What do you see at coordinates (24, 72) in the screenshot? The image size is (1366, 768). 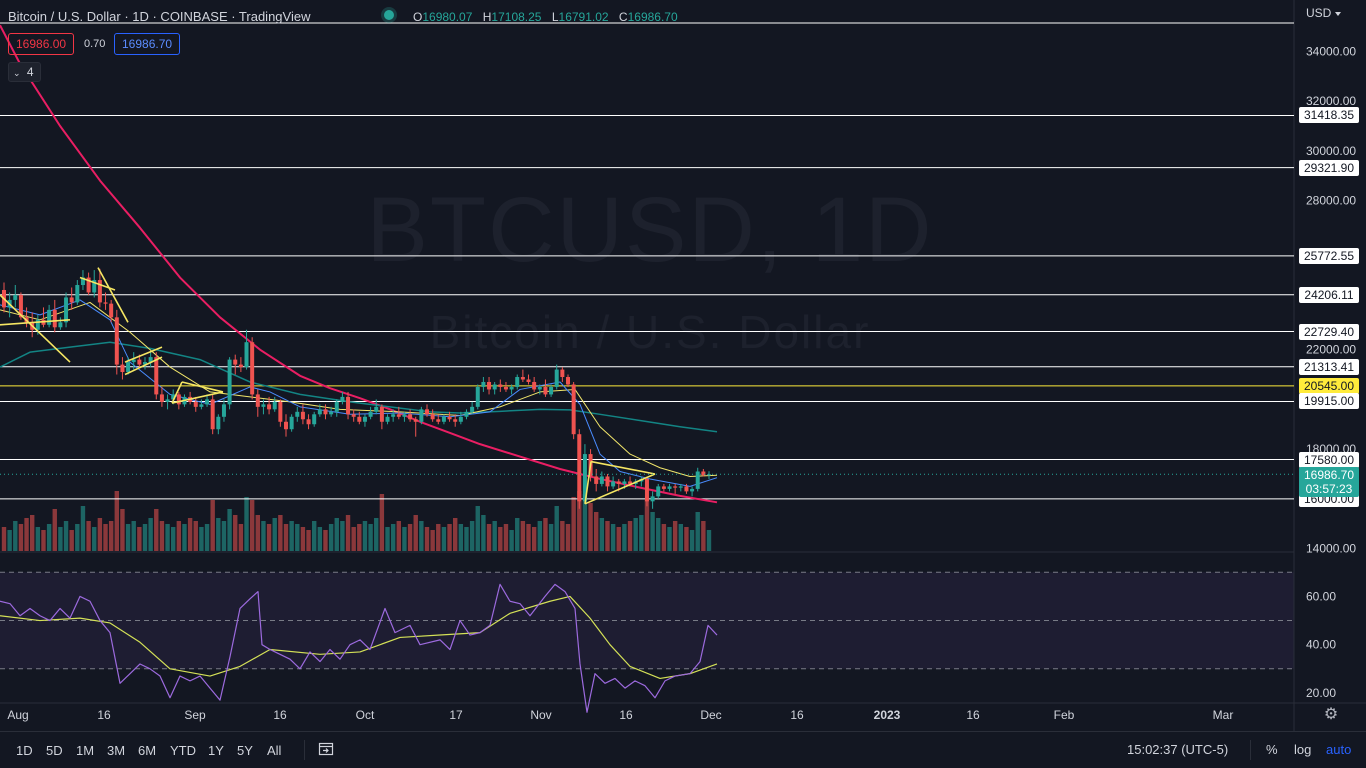 I see `indicators-toggle: ⌄ 4` at bounding box center [24, 72].